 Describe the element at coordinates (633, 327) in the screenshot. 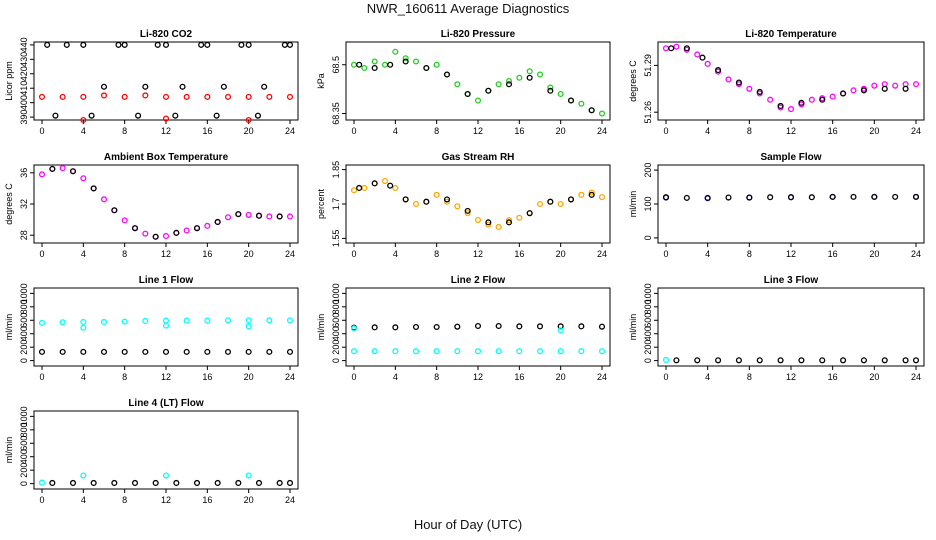

I see `y-axis-label: ml/min` at that location.